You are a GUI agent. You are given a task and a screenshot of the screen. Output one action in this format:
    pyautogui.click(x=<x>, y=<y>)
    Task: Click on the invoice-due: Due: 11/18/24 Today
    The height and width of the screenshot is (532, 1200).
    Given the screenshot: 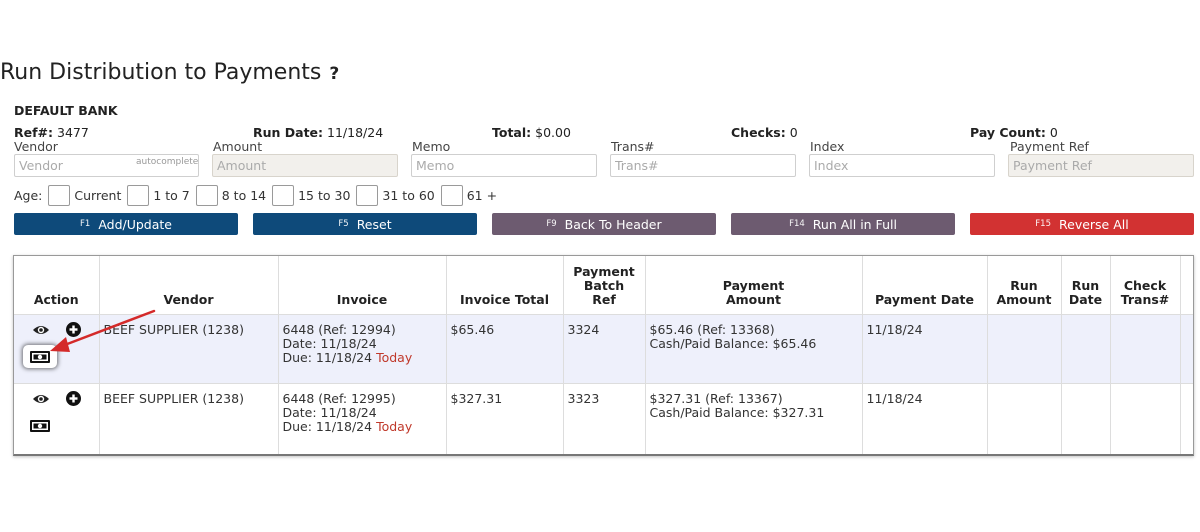 What is the action you would take?
    pyautogui.click(x=362, y=426)
    